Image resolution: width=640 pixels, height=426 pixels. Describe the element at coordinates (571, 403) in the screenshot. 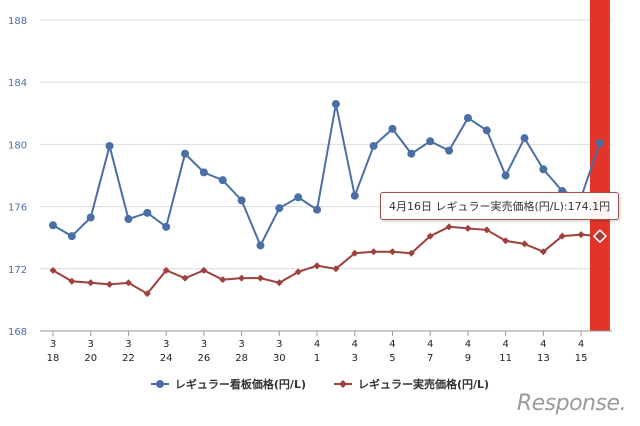

I see `response-logo: Response.` at that location.